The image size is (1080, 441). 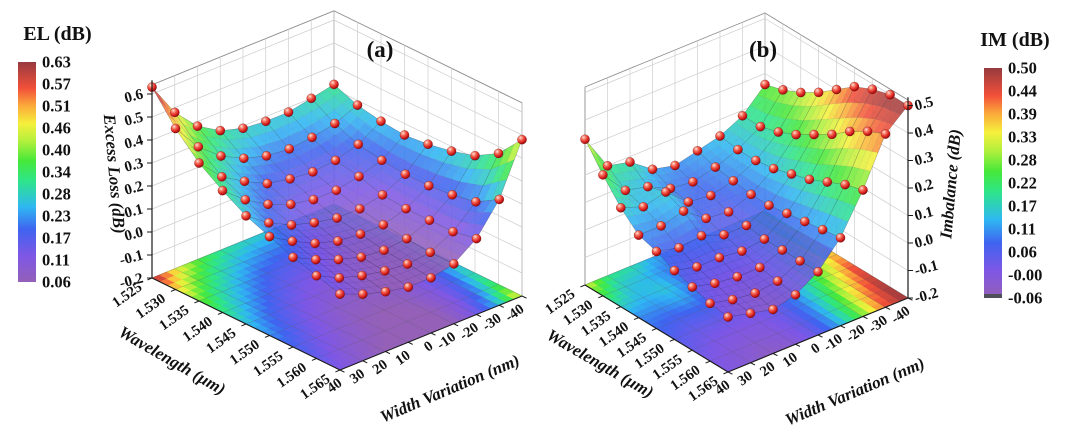 What do you see at coordinates (56, 238) in the screenshot?
I see `colorbar-tick-label: 0.17` at bounding box center [56, 238].